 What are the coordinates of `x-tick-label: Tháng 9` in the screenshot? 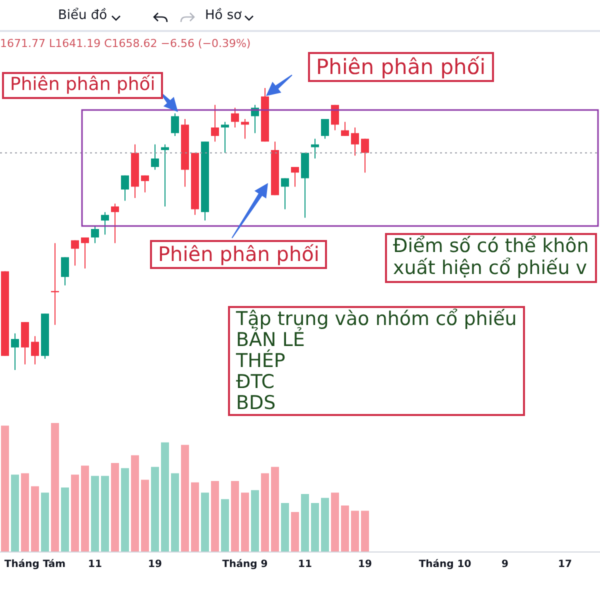 It's located at (245, 564).